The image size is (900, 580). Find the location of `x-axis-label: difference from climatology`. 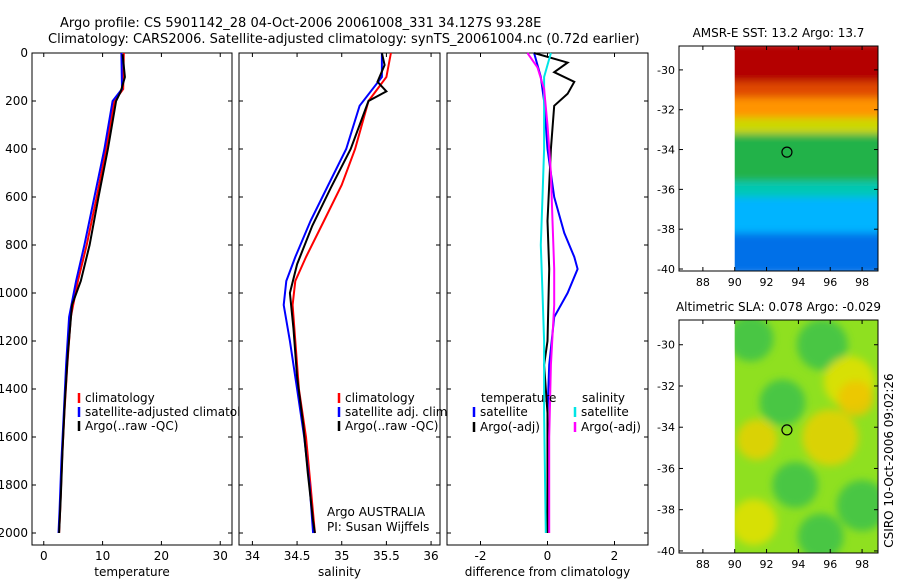

x-axis-label: difference from climatology is located at coordinates (548, 572).